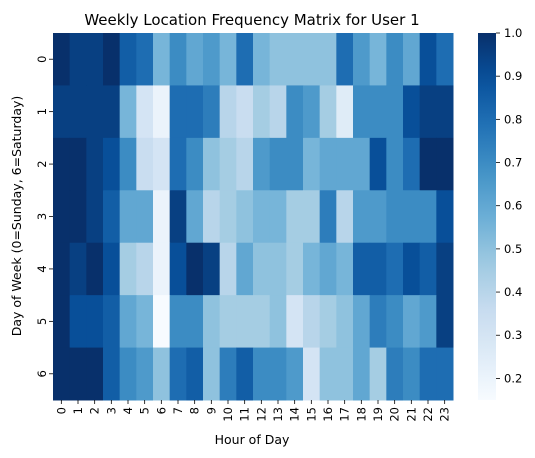 The image size is (535, 458). What do you see at coordinates (513, 33) in the screenshot?
I see `colorbar-tick-label: 1.0` at bounding box center [513, 33].